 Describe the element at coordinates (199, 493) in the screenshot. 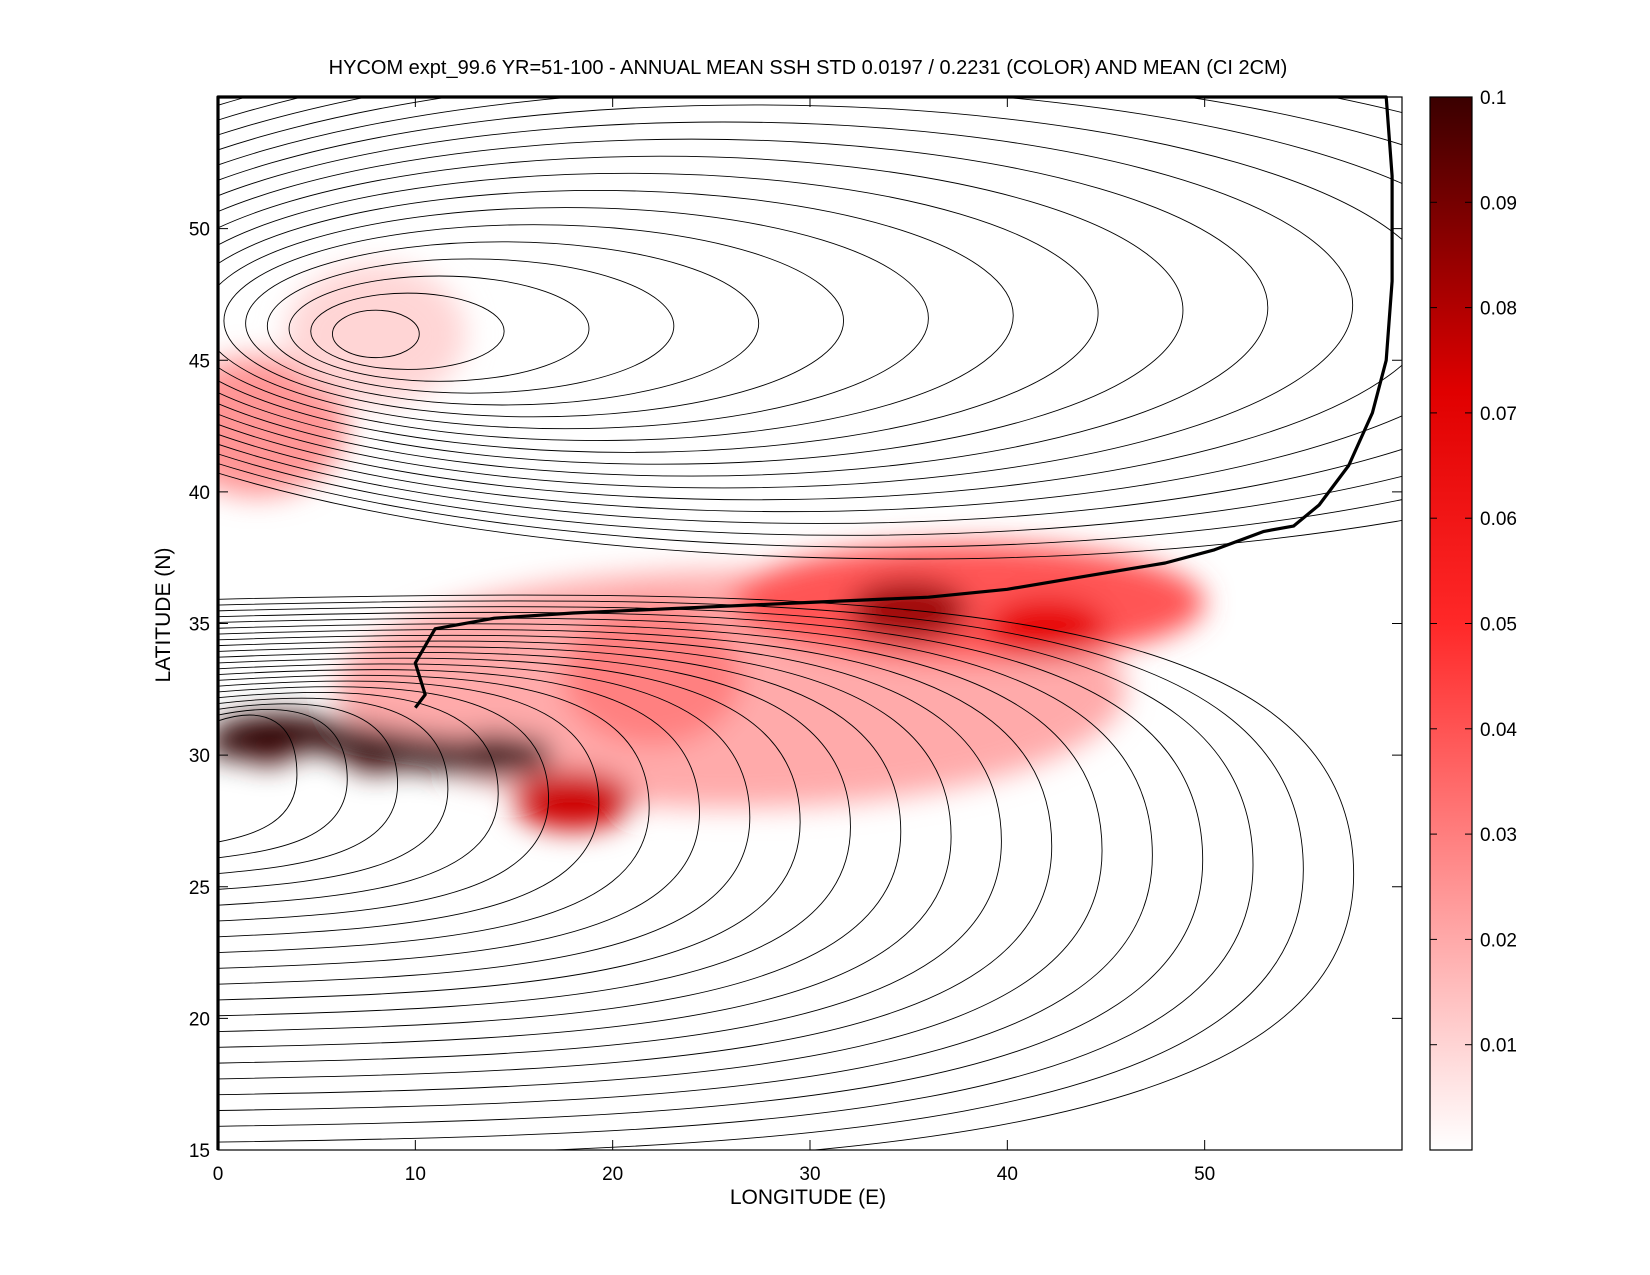

I see `y-tick-label: 40` at that location.